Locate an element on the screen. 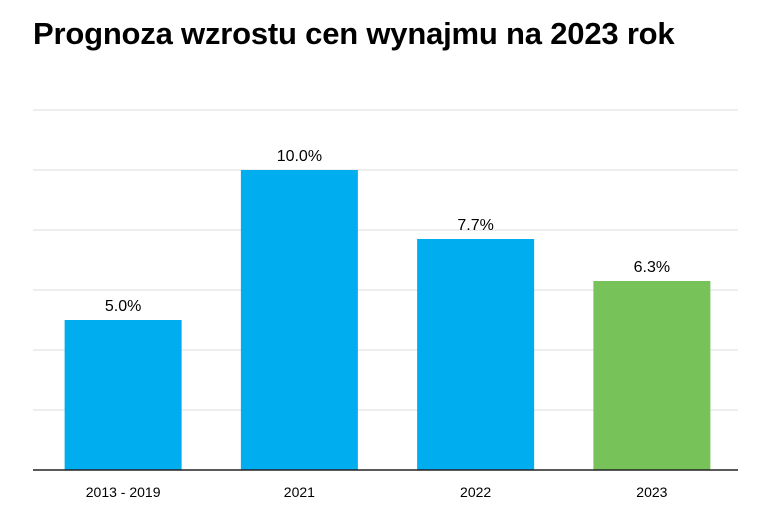 The height and width of the screenshot is (520, 770). x-tick-label-4: 2023 is located at coordinates (651, 492).